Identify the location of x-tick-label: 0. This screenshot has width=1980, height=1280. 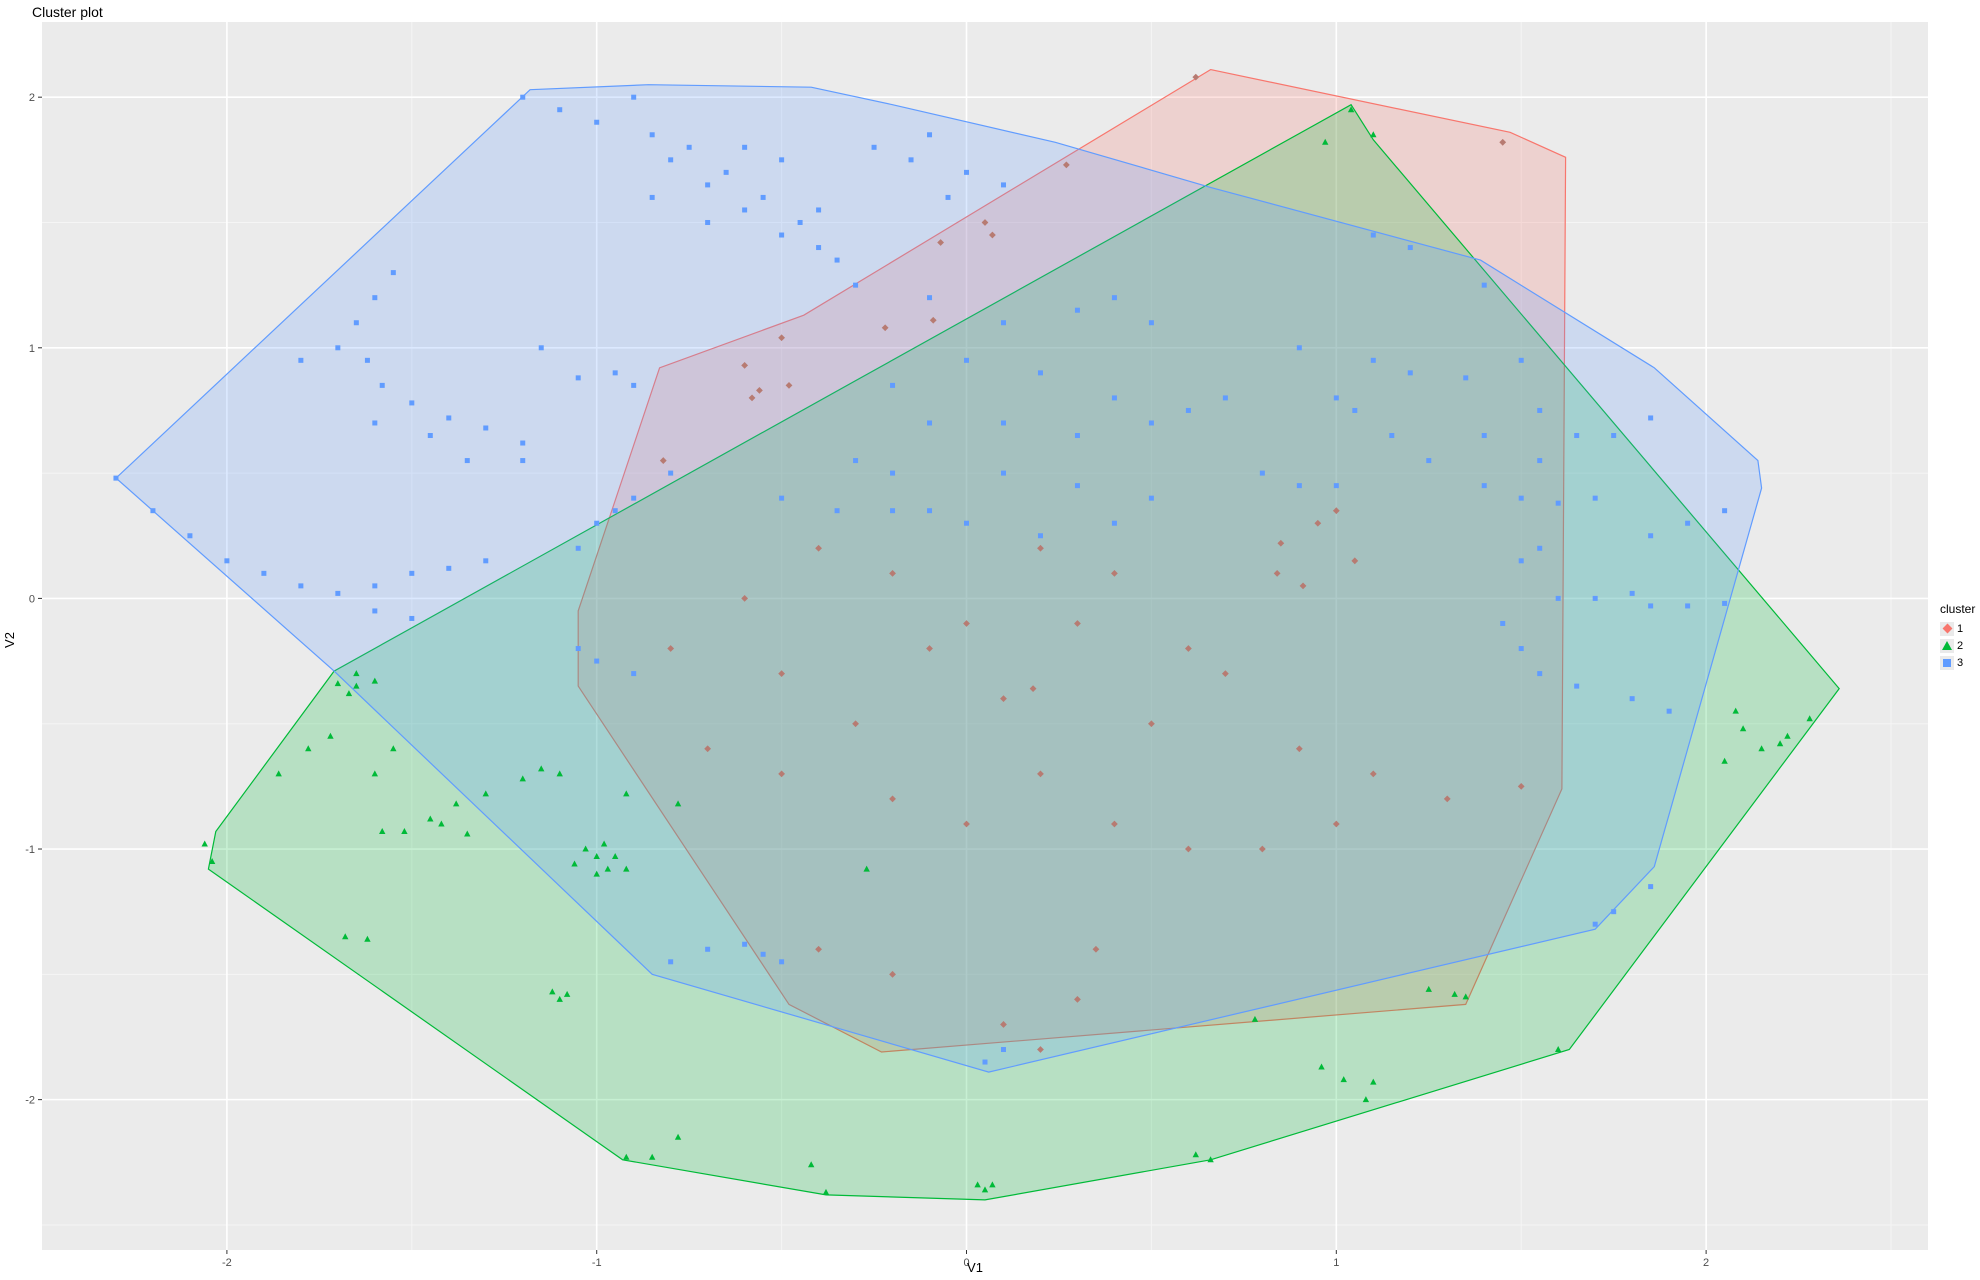
(966, 1263).